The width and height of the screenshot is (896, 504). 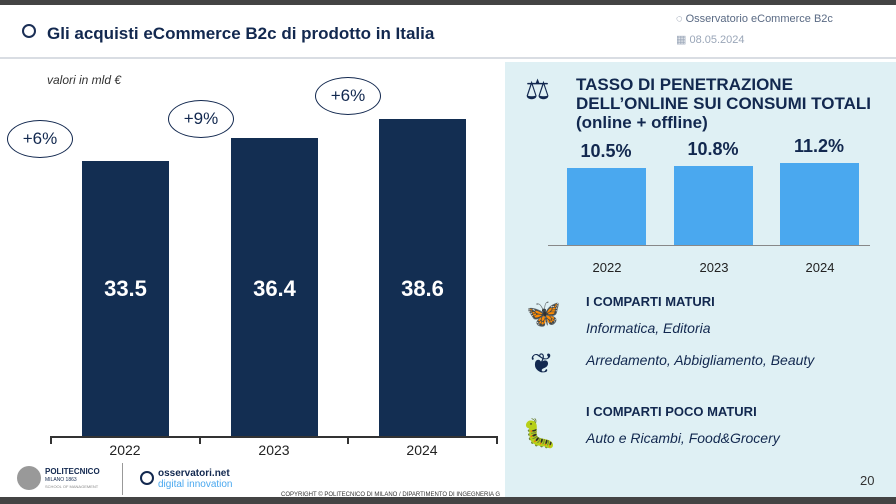 I want to click on politecnico-logo: POLITECNICO, so click(x=72, y=471).